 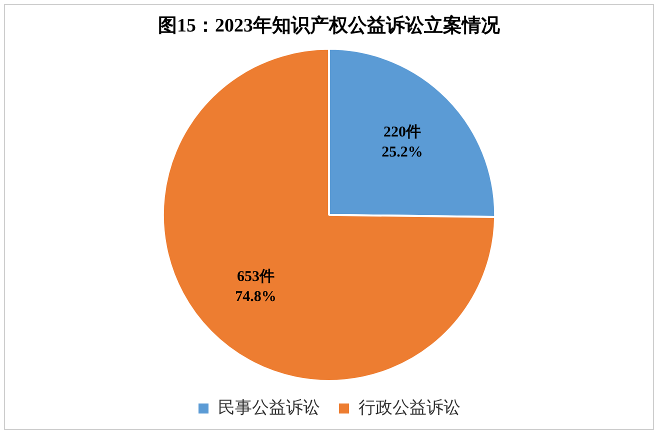 I want to click on data-label: 220件 25.2%, so click(x=402, y=141).